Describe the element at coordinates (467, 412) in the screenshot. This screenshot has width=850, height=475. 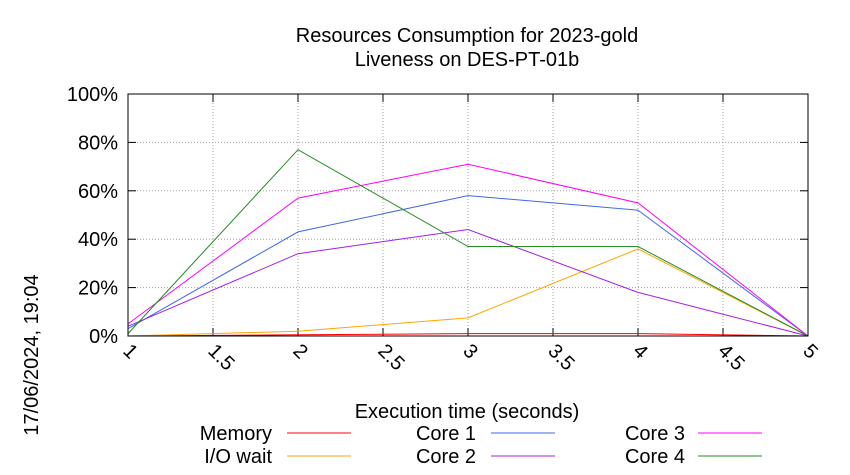
I see `x-axis-label: Execution time (seconds)` at that location.